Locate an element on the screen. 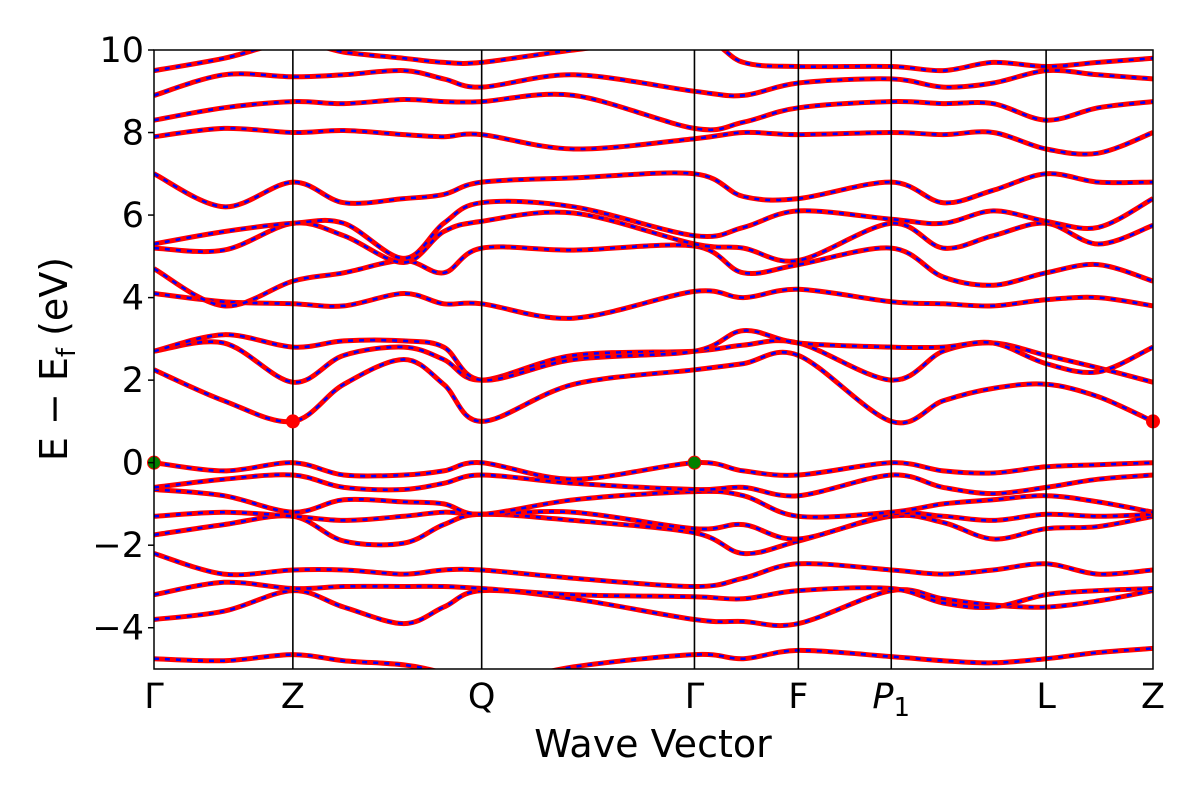 The height and width of the screenshot is (800, 1200). band-line-8-dashed is located at coordinates (653, 485).